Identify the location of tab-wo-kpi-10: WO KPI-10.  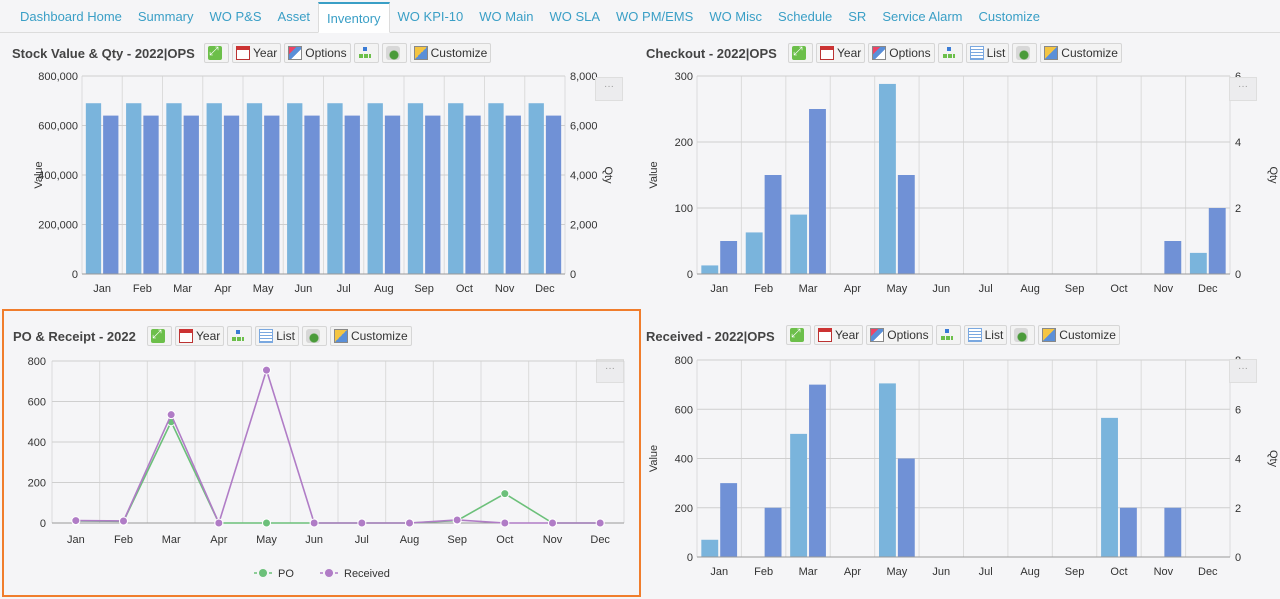
(430, 16).